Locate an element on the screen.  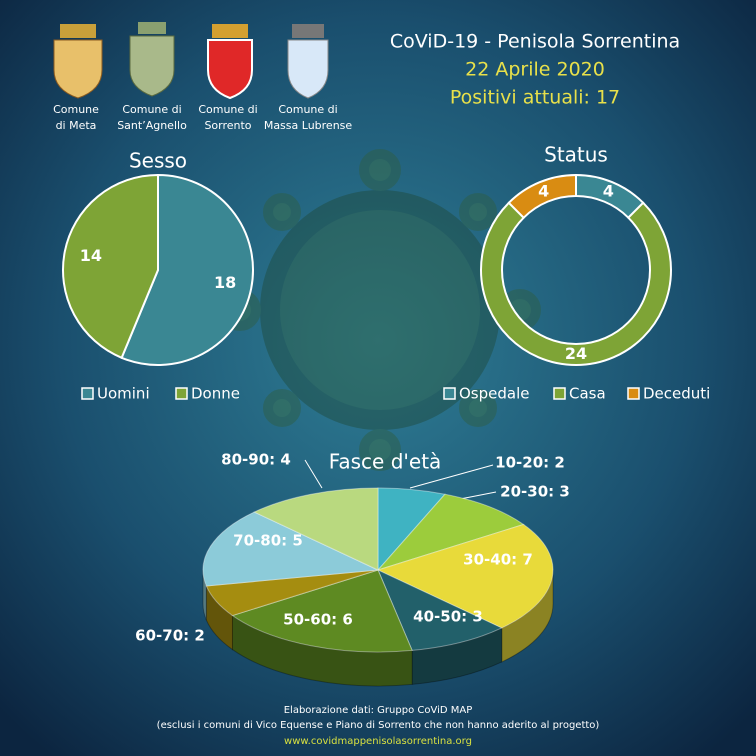
data-label: 80-90: 4 is located at coordinates (256, 460).